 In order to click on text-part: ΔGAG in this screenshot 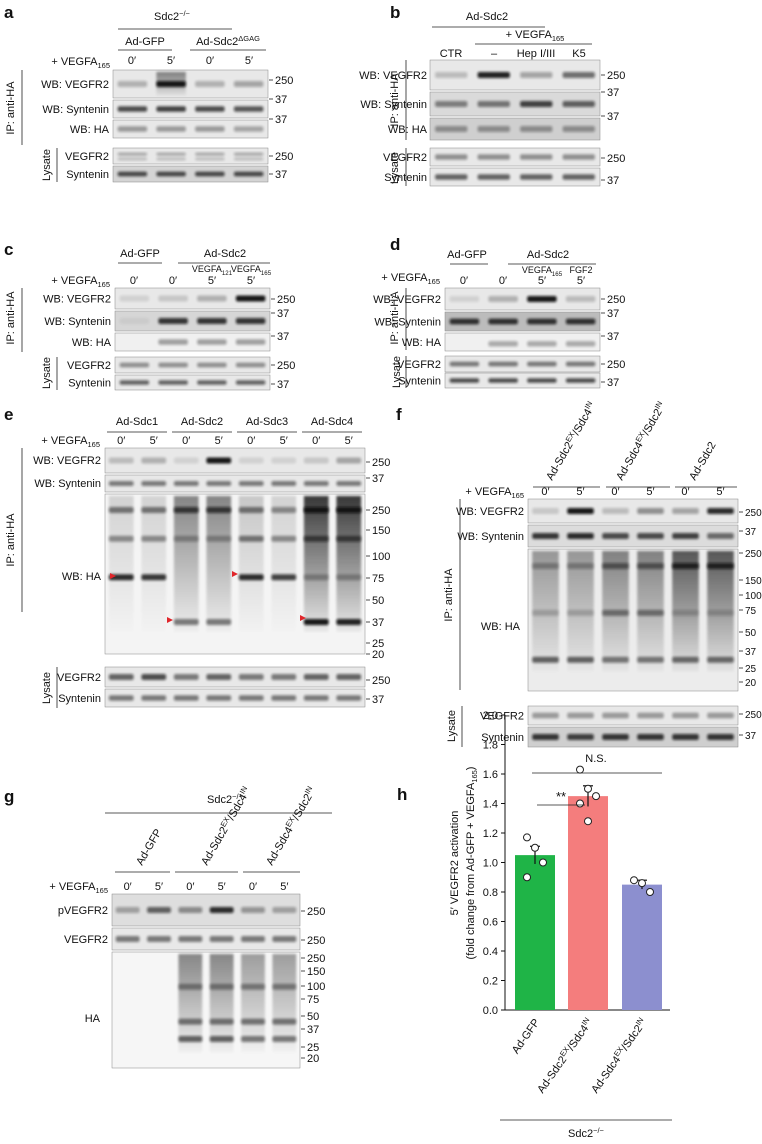, I will do `click(249, 38)`.